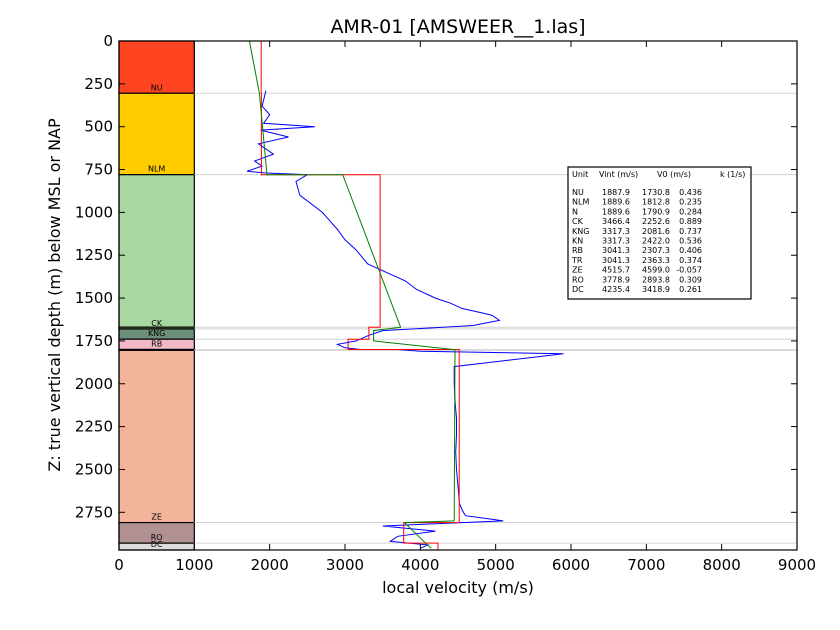  I want to click on table-header-cell: Vint (m/s), so click(618, 174).